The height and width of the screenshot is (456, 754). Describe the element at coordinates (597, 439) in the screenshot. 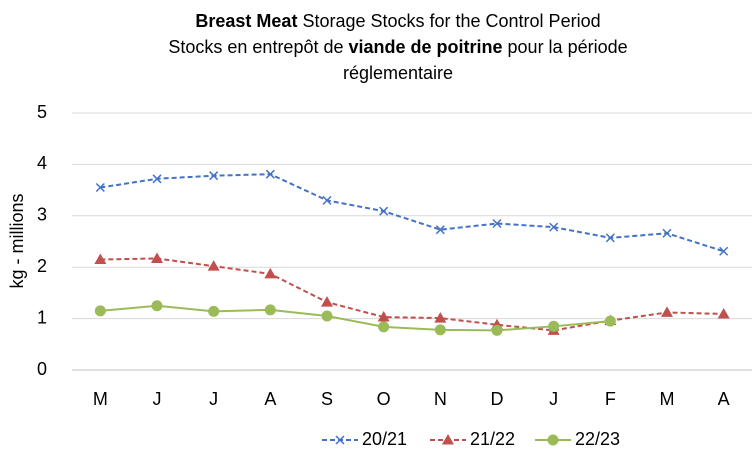

I see `legend-label: 22/23` at that location.